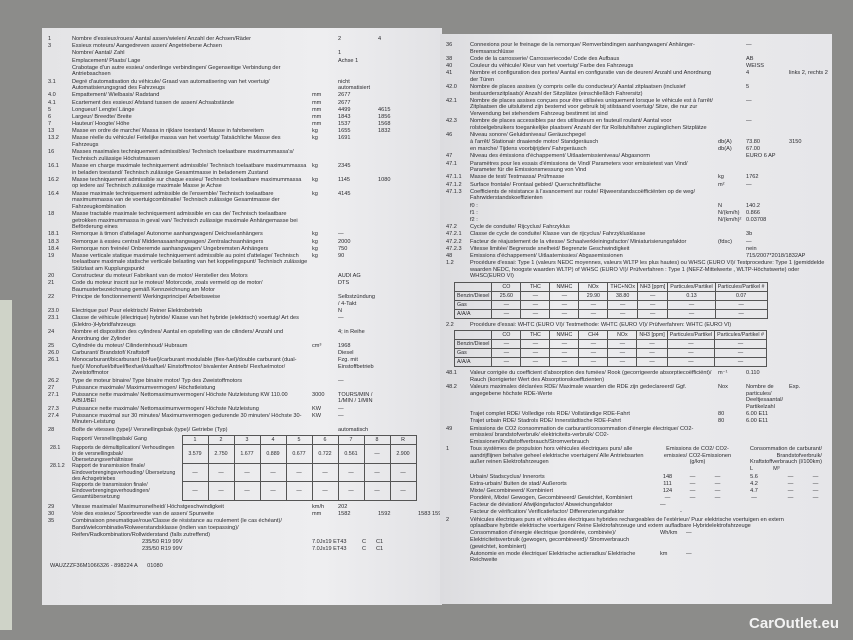 The height and width of the screenshot is (640, 853). What do you see at coordinates (756, 219) in the screenshot?
I see `field-value: 0.03708` at bounding box center [756, 219].